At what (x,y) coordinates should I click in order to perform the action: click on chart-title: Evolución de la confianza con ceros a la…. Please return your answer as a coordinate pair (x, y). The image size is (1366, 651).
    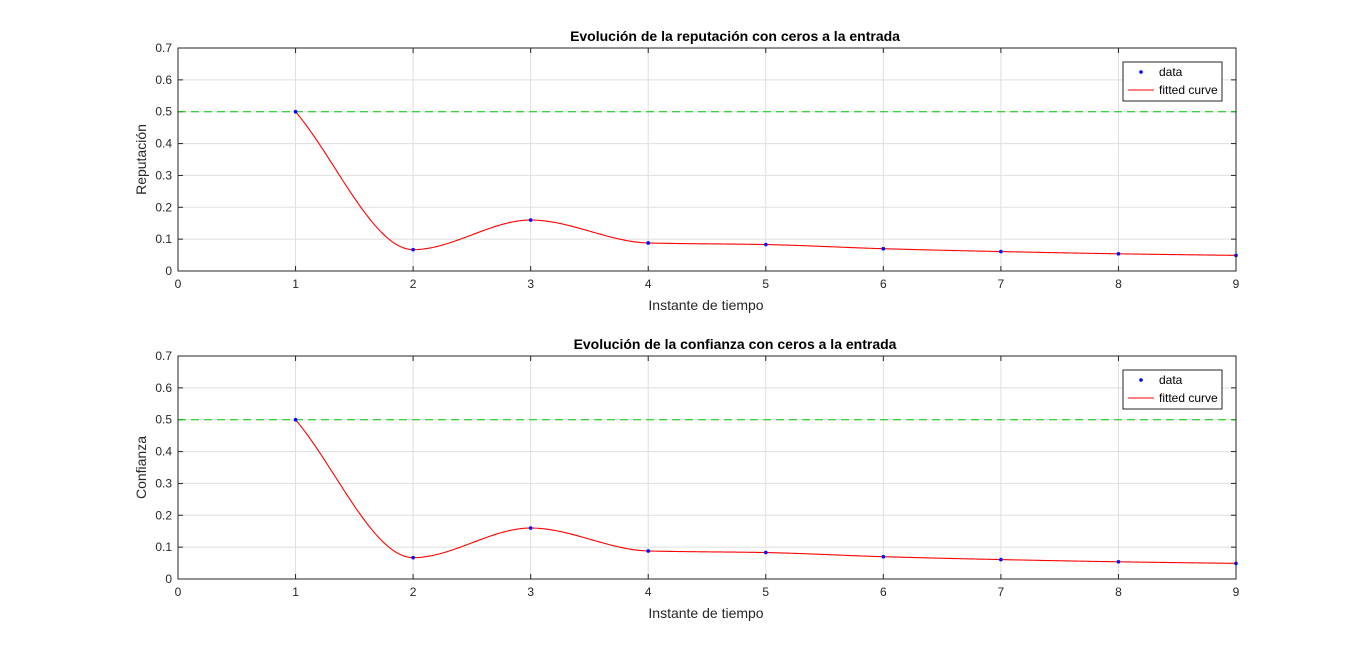
    Looking at the image, I should click on (735, 344).